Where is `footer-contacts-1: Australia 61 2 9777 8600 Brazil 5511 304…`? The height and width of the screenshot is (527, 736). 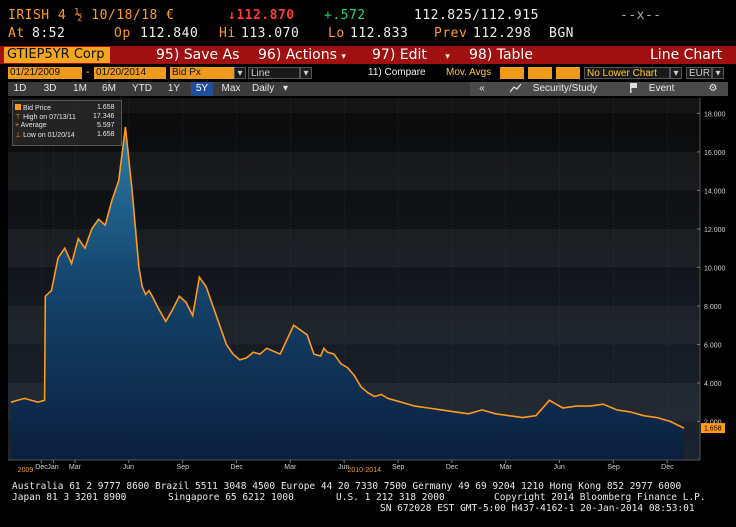
footer-contacts-1: Australia 61 2 9777 8600 Brazil 5511 304… is located at coordinates (347, 486).